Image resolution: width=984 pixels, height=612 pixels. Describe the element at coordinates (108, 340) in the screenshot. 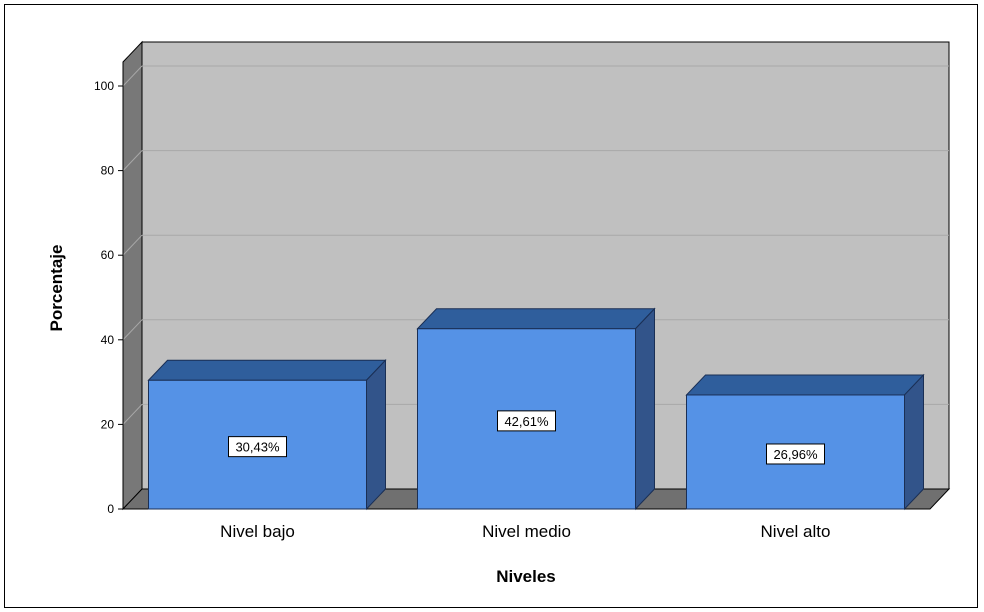

I see `y-tick-label: 40` at that location.